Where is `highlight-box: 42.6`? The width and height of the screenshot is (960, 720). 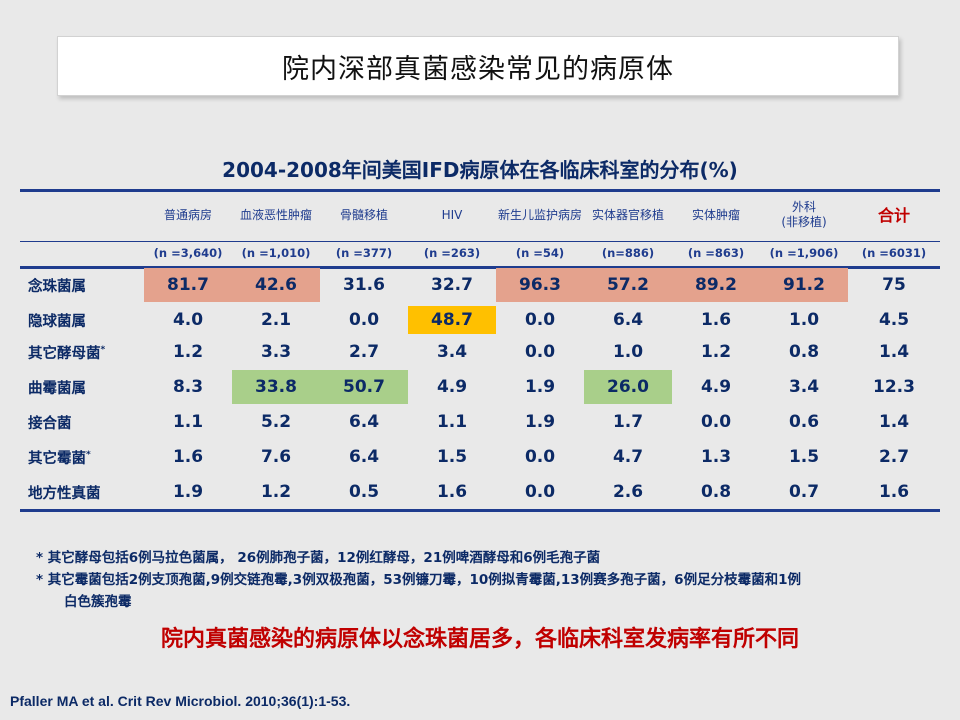
highlight-box: 42.6 is located at coordinates (276, 285).